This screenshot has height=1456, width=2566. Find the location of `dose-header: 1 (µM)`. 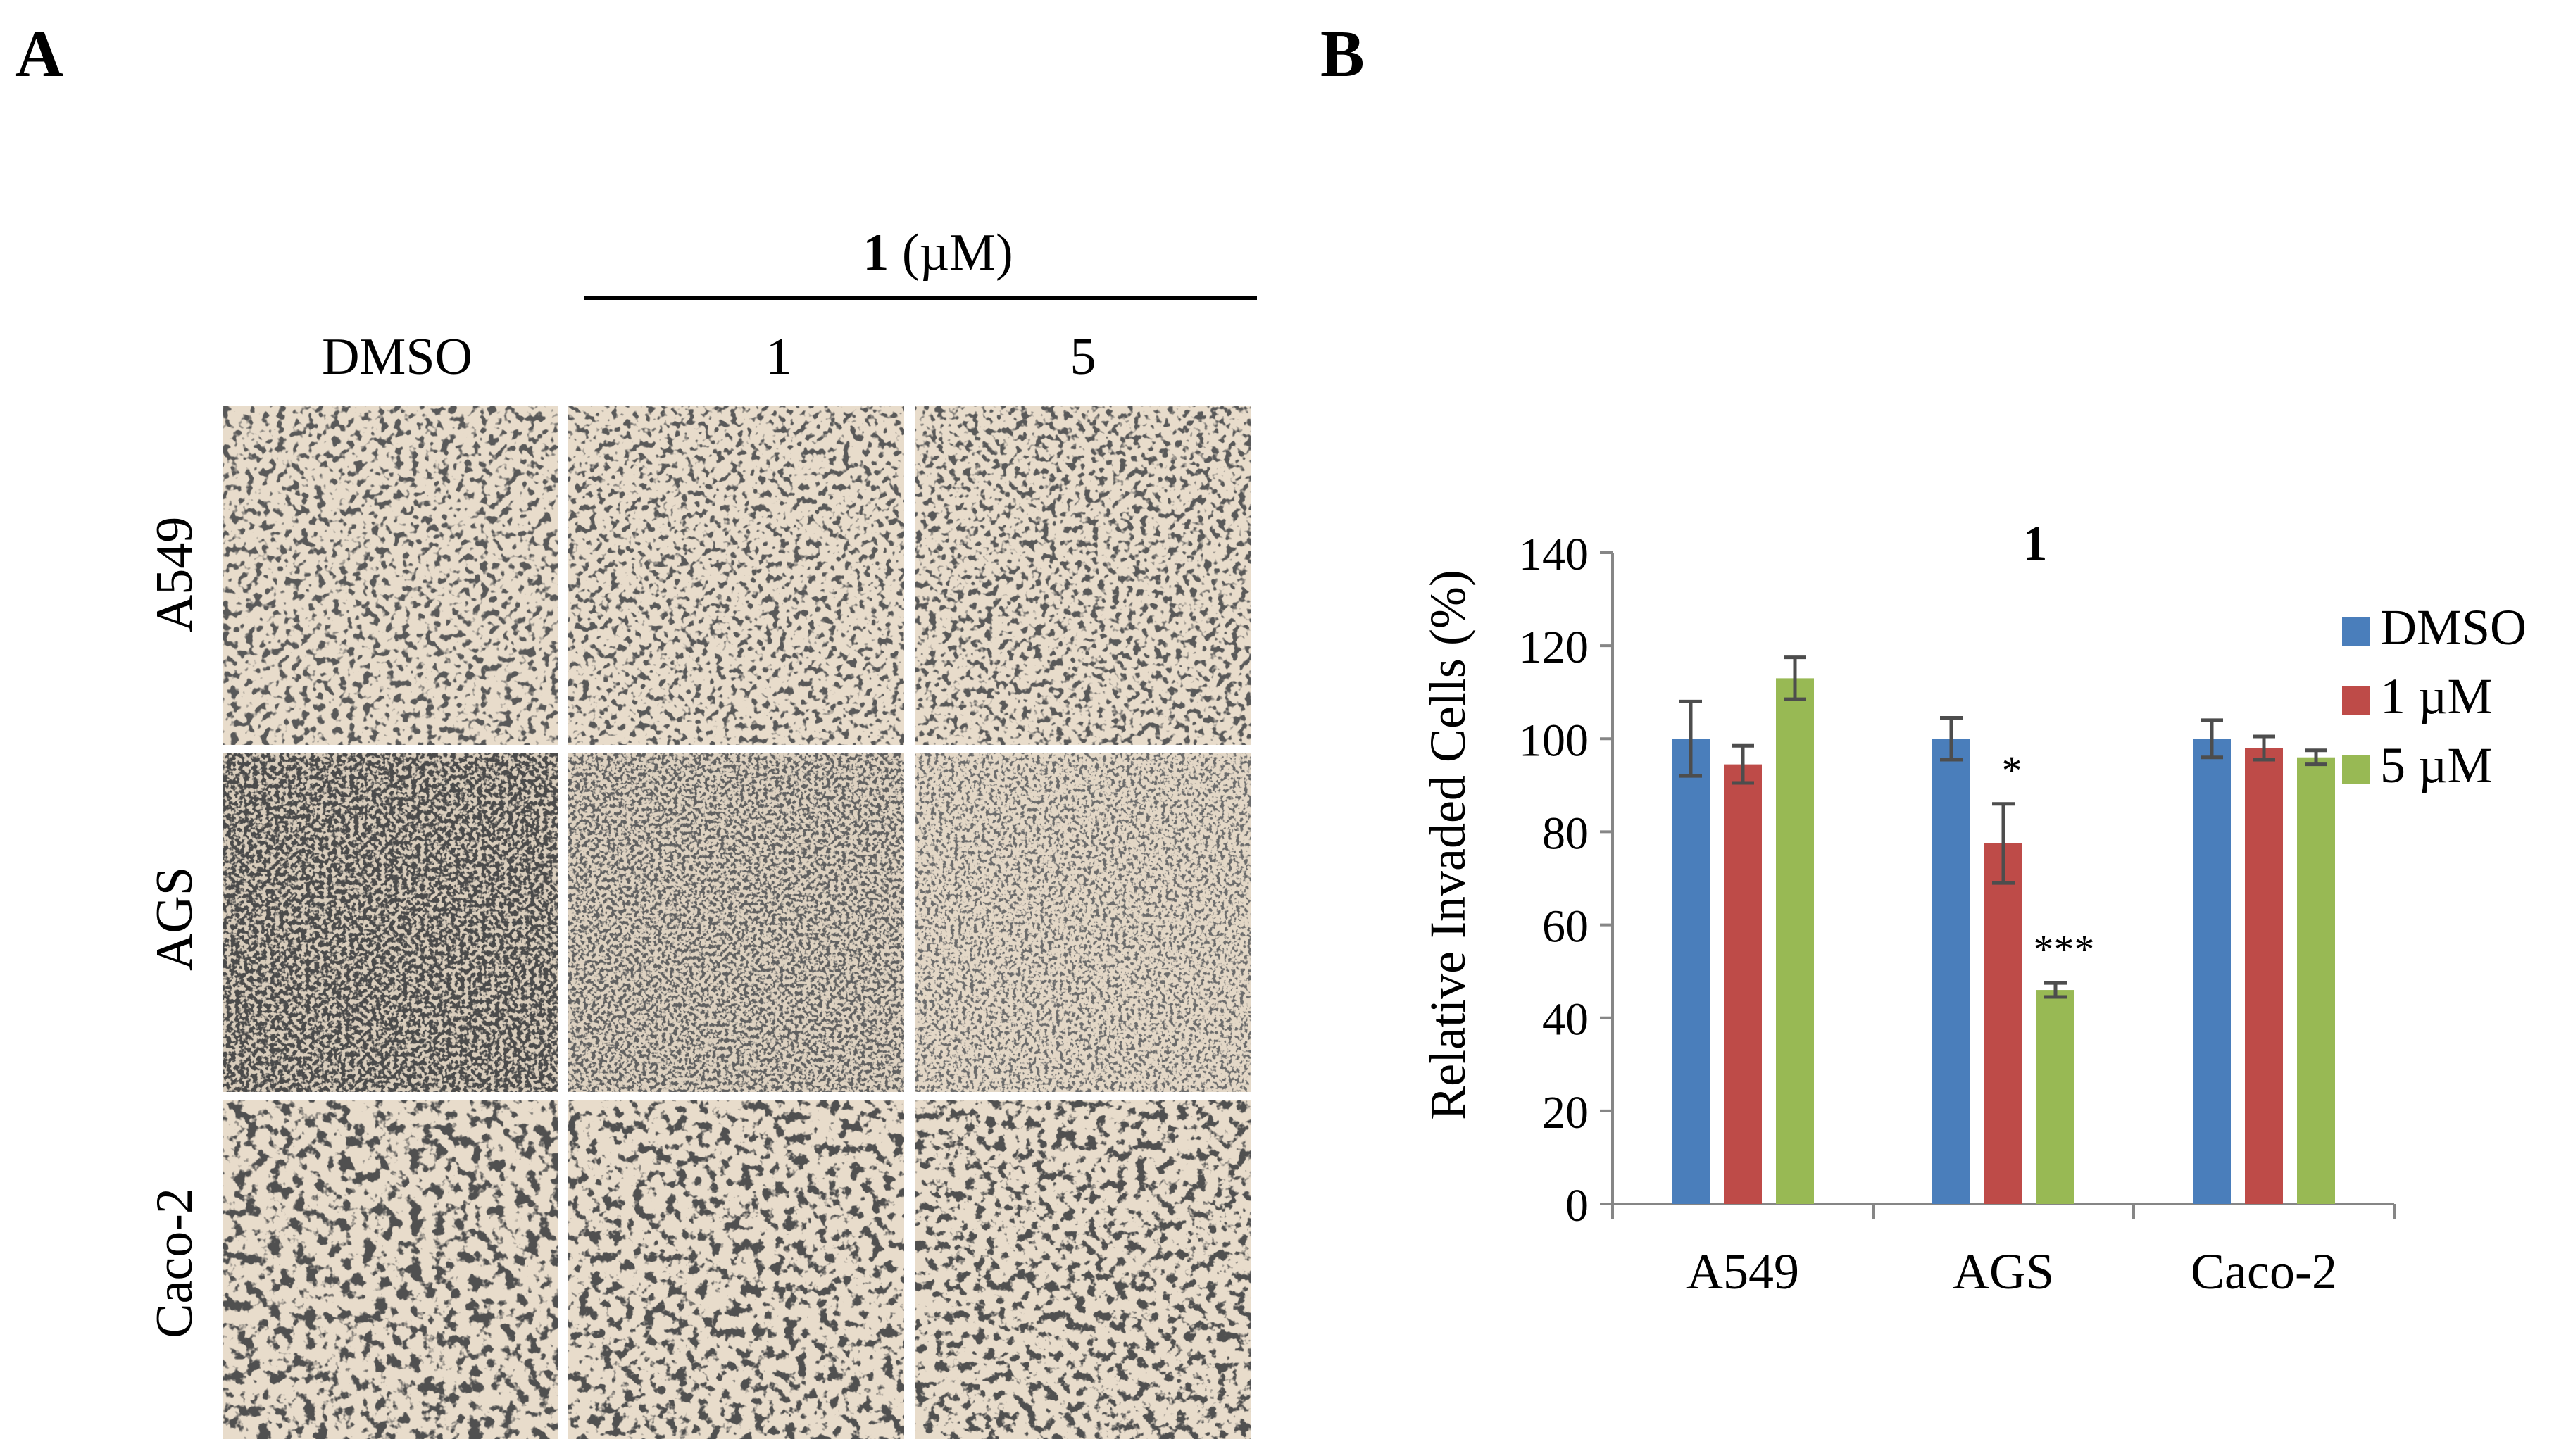

dose-header: 1 (µM) is located at coordinates (938, 253).